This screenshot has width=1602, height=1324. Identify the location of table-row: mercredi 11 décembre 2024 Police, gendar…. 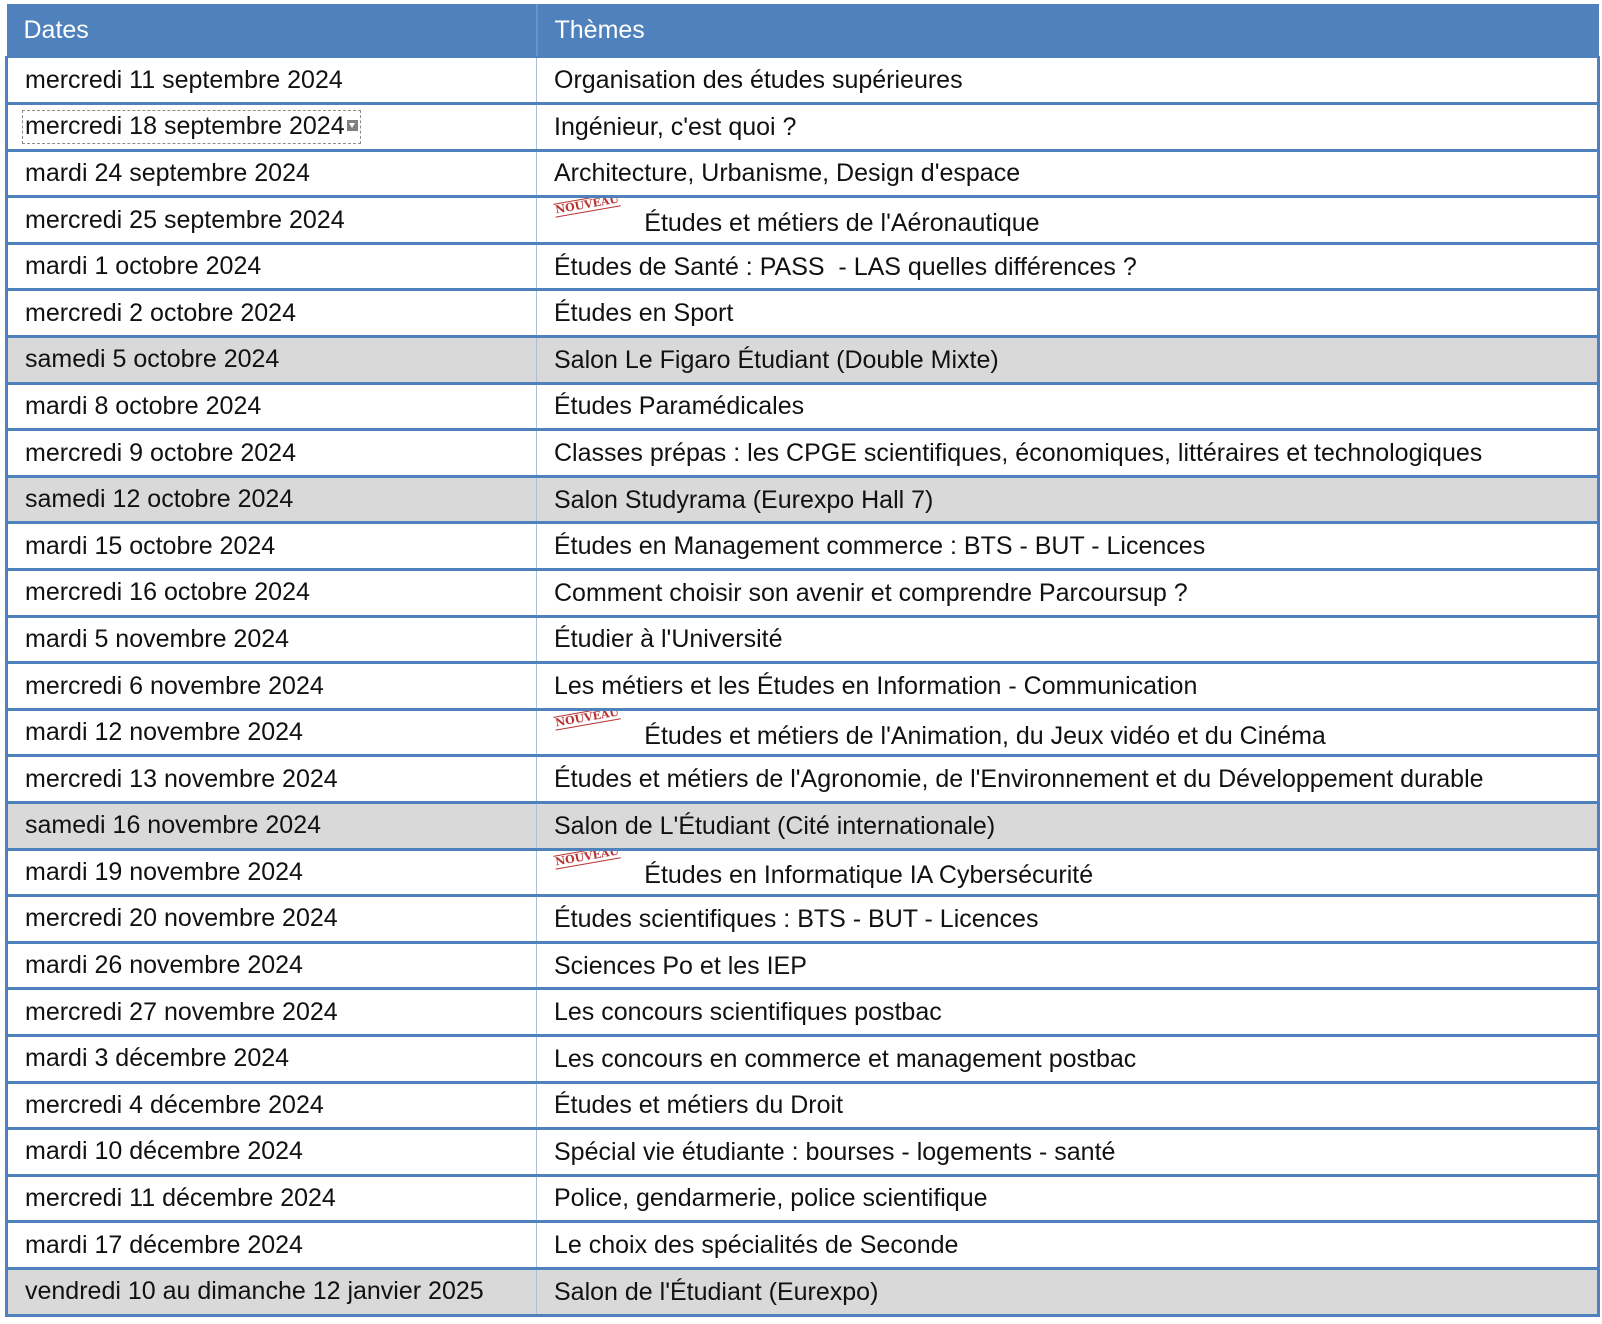
(802, 1199).